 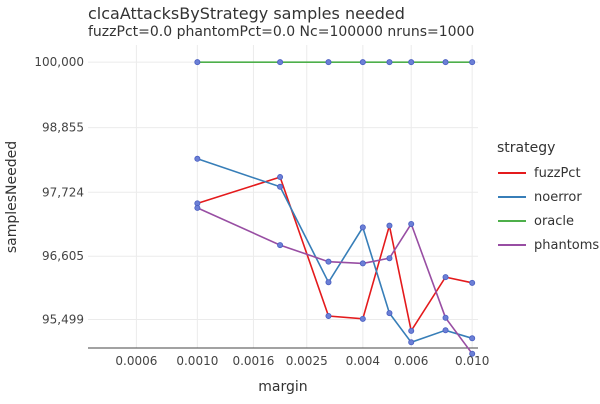 What do you see at coordinates (63, 256) in the screenshot?
I see `y-tick-label: 96,605` at bounding box center [63, 256].